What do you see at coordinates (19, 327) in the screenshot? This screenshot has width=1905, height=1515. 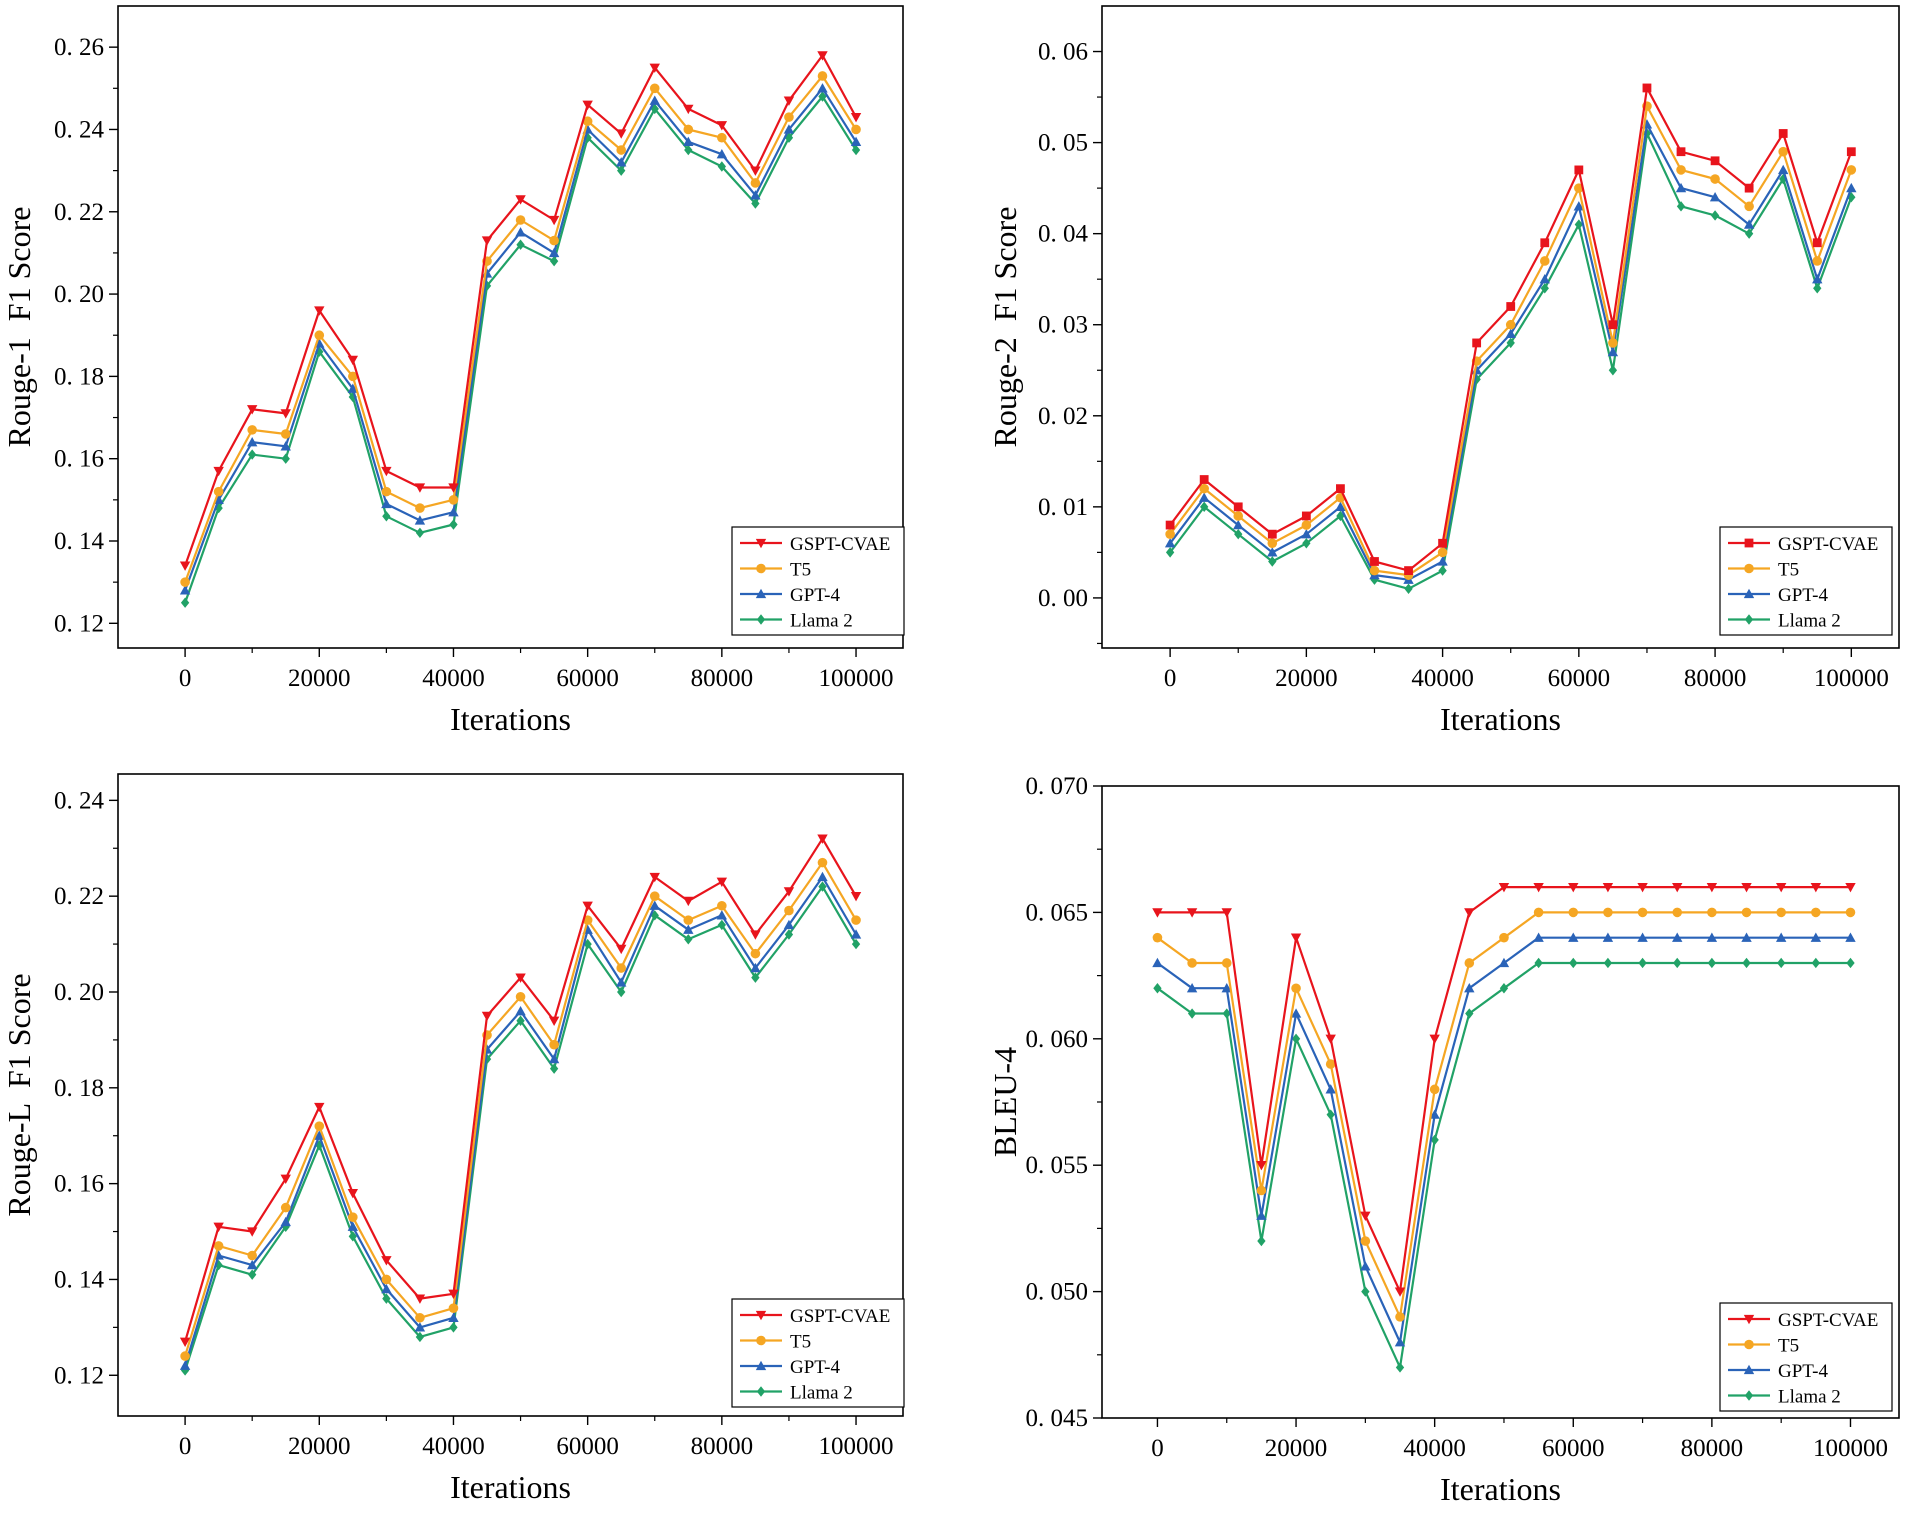 I see `y-axis-title: Rouge-1 F1 Score` at bounding box center [19, 327].